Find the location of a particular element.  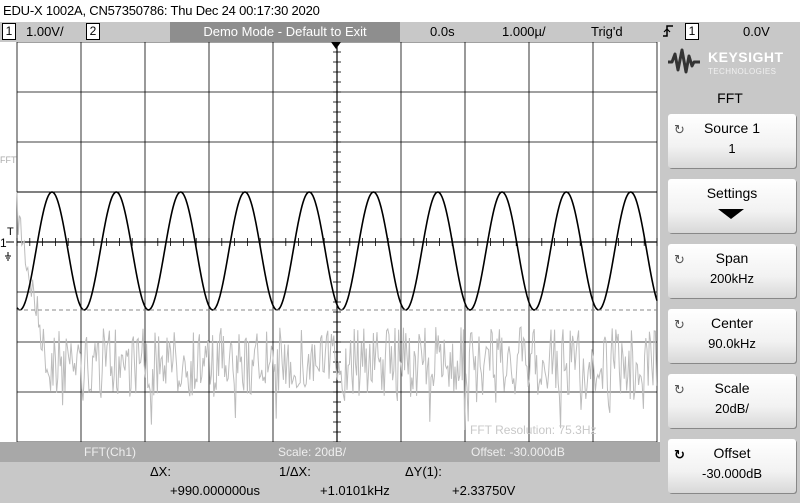

delta-x-label: ΔX: is located at coordinates (160, 471).